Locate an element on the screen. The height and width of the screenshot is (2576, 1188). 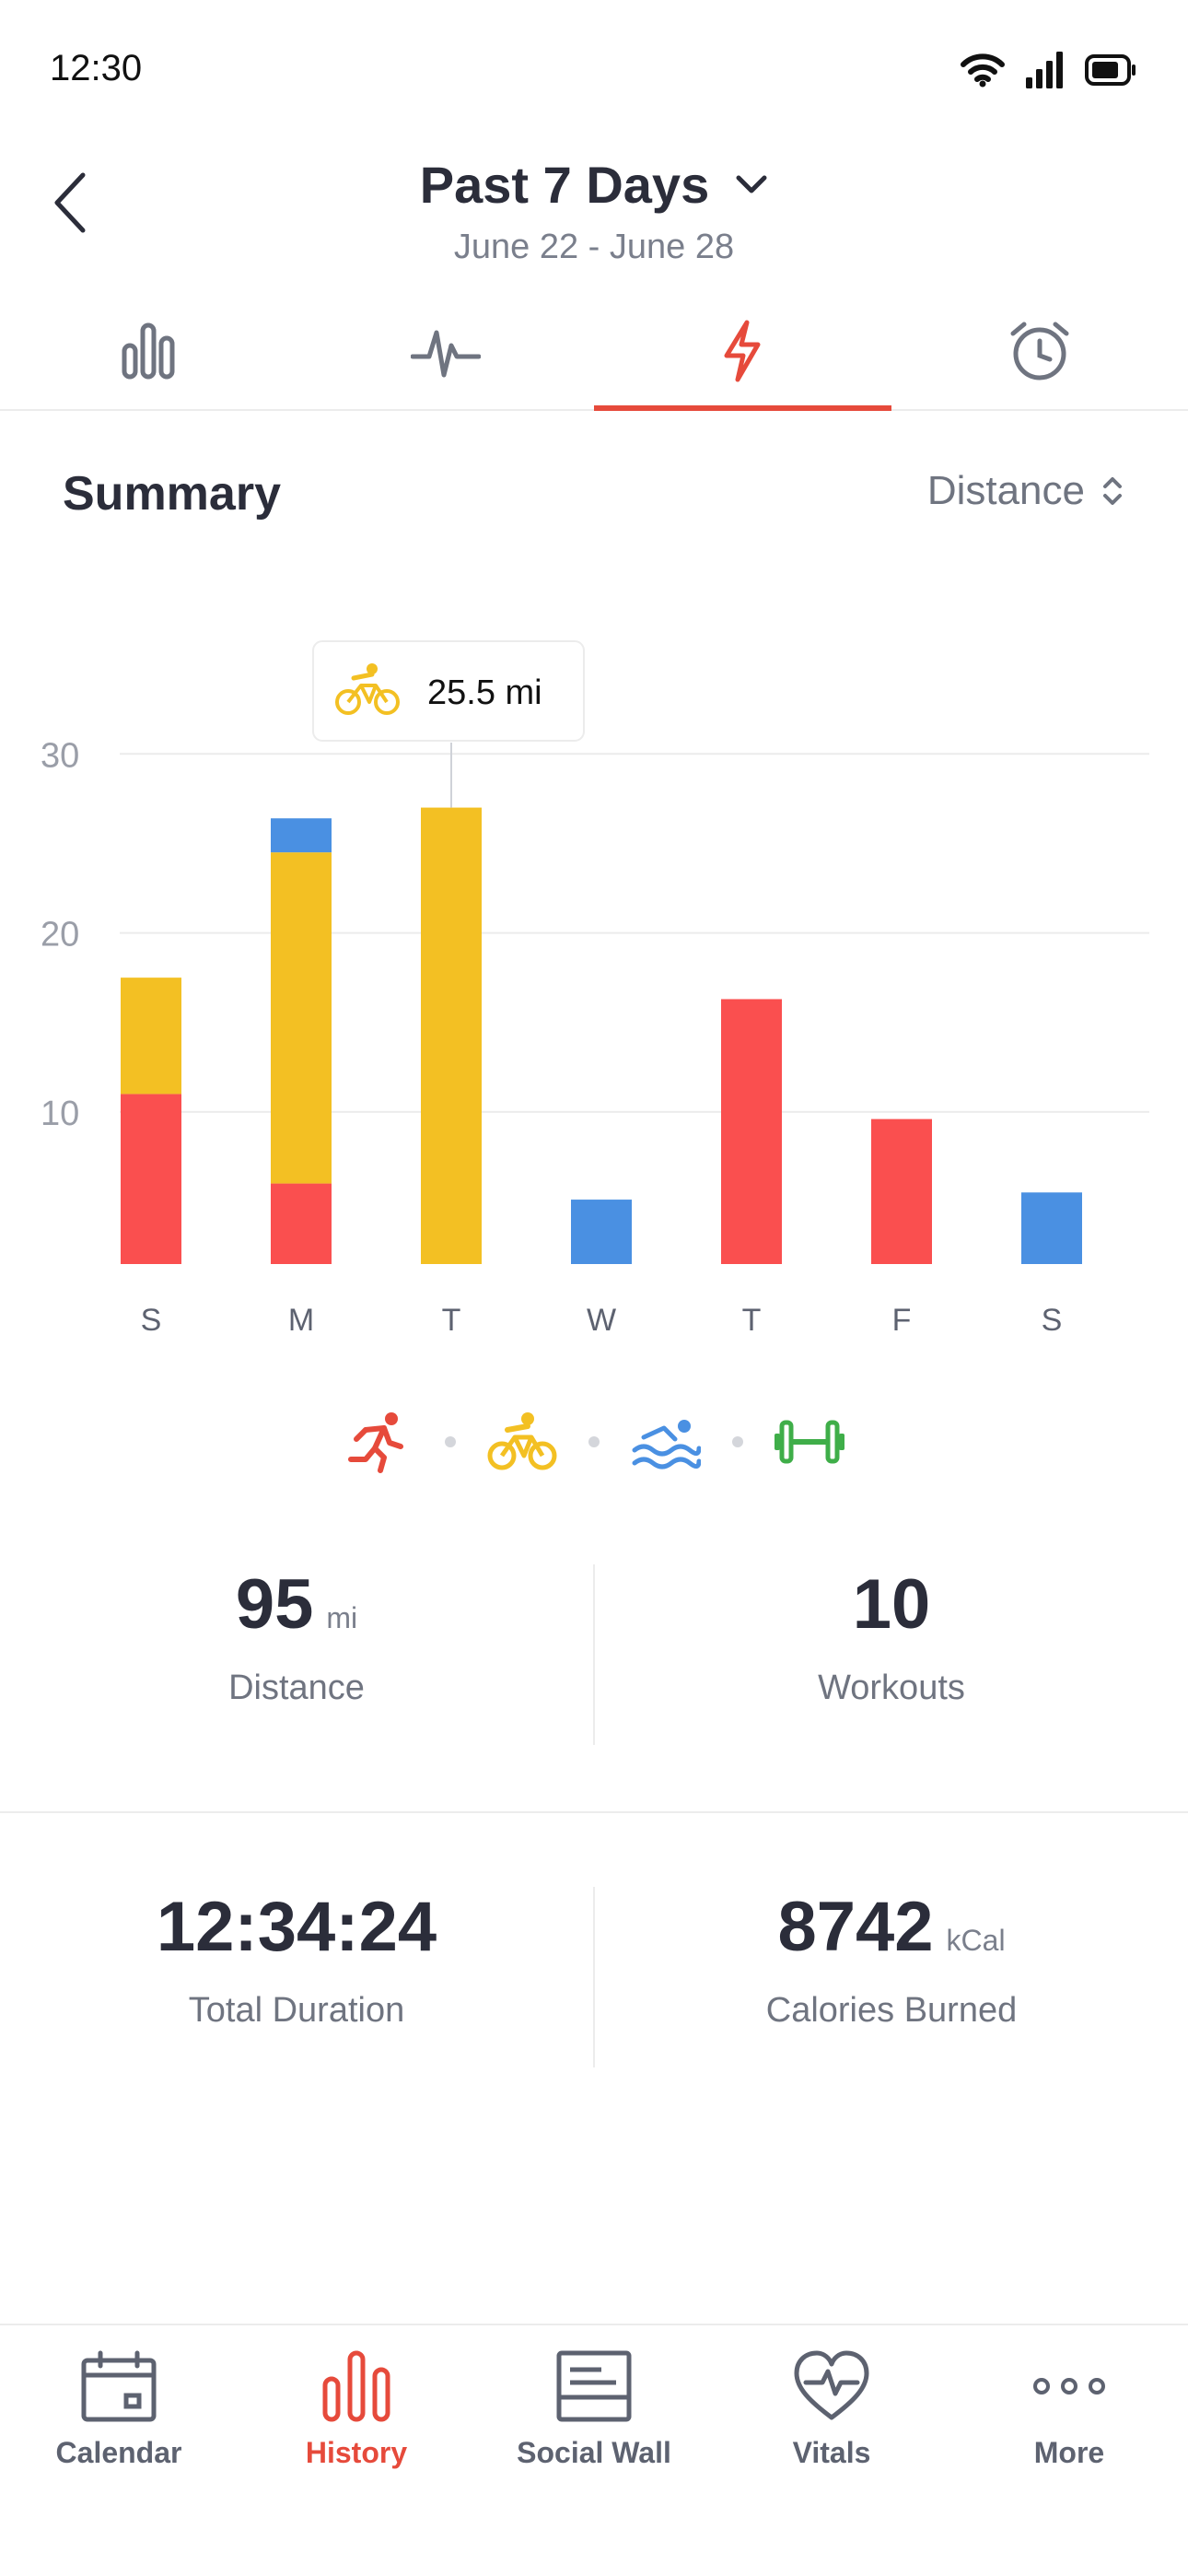
x-tick-label: W is located at coordinates (601, 1320).